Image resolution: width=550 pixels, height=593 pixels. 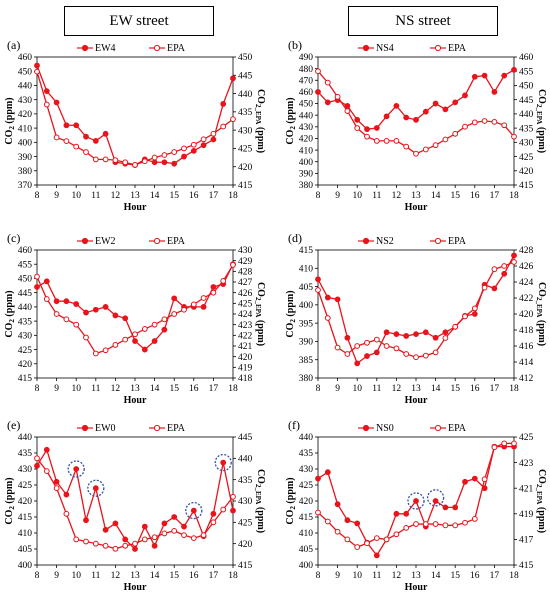 I want to click on y-tick-label: 390, so click(x=306, y=343).